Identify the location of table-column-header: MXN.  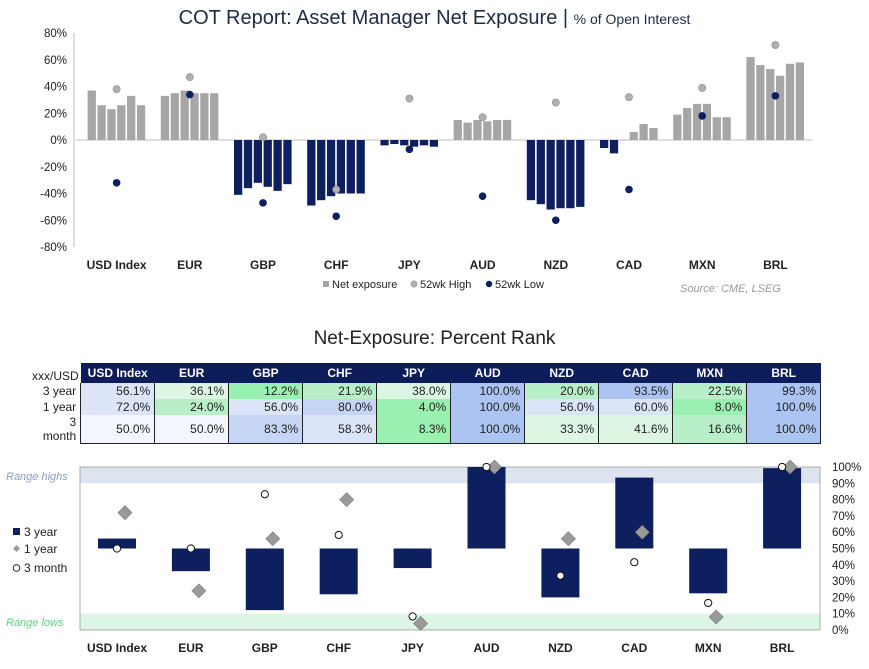
(709, 373).